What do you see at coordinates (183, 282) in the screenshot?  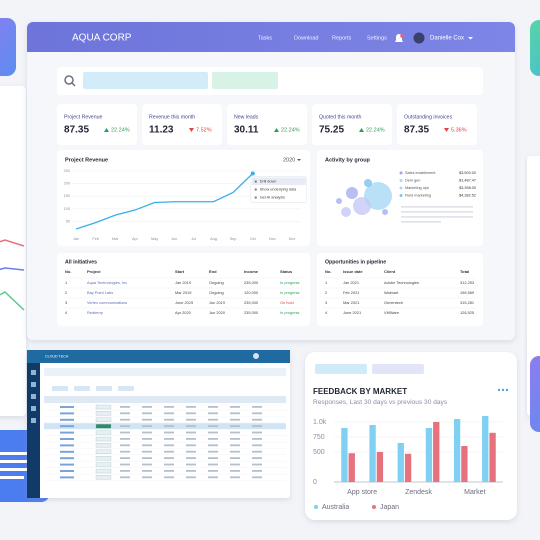 I see `table-cell: Jan 2019` at bounding box center [183, 282].